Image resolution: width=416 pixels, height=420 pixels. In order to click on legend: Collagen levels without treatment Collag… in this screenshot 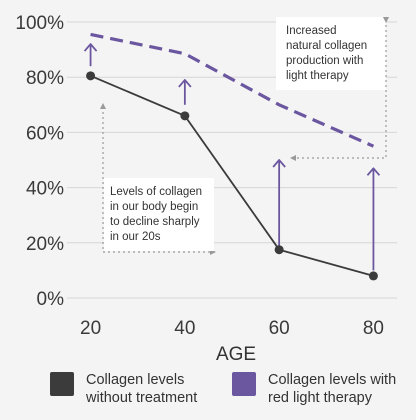, I will do `click(223, 389)`.